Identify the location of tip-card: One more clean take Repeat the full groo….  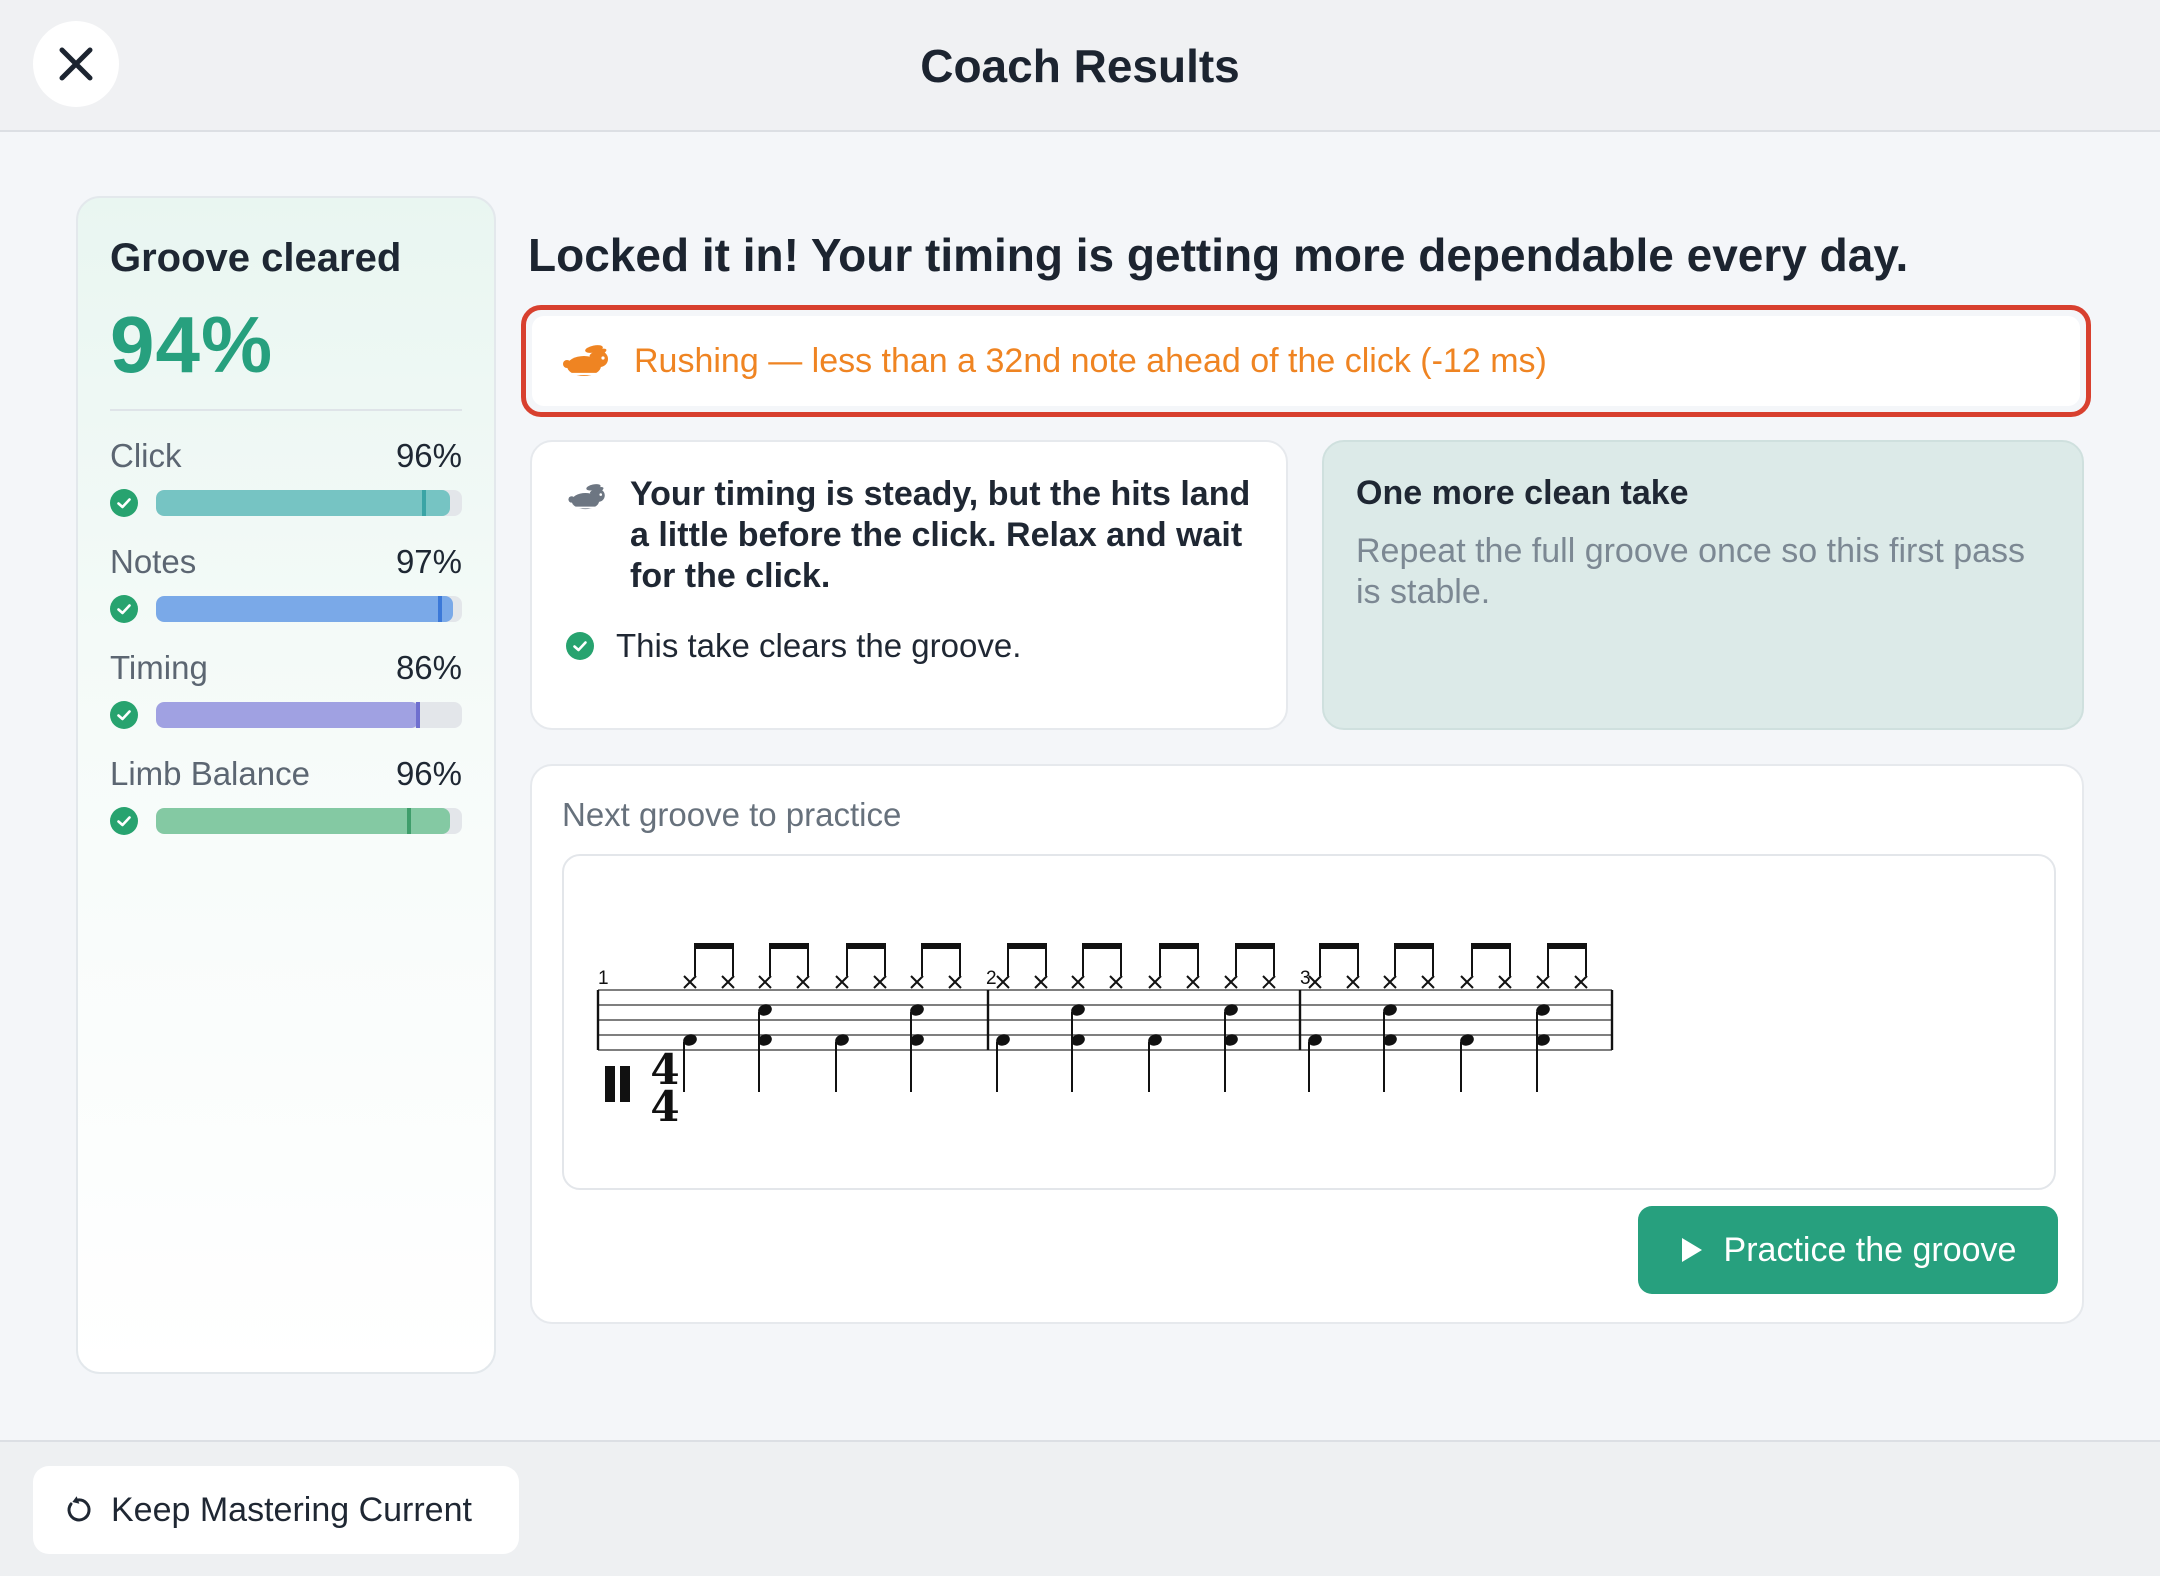
(1703, 585).